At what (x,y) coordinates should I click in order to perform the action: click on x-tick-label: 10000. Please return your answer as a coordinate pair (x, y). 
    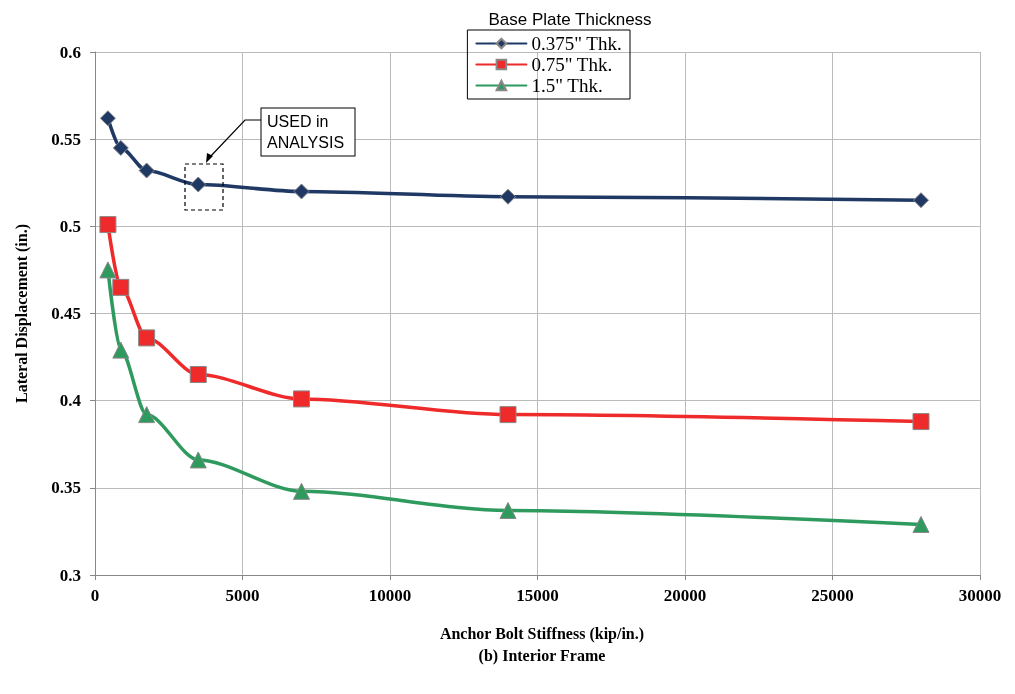
    Looking at the image, I should click on (390, 595).